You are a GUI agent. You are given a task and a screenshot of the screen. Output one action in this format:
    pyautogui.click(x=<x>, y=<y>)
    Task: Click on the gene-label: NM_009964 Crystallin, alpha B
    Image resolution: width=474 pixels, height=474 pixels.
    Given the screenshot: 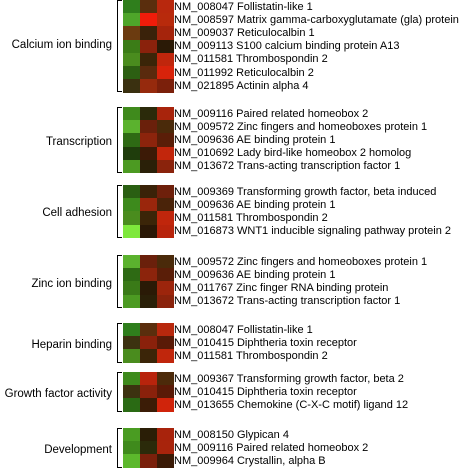 What is the action you would take?
    pyautogui.click(x=250, y=460)
    